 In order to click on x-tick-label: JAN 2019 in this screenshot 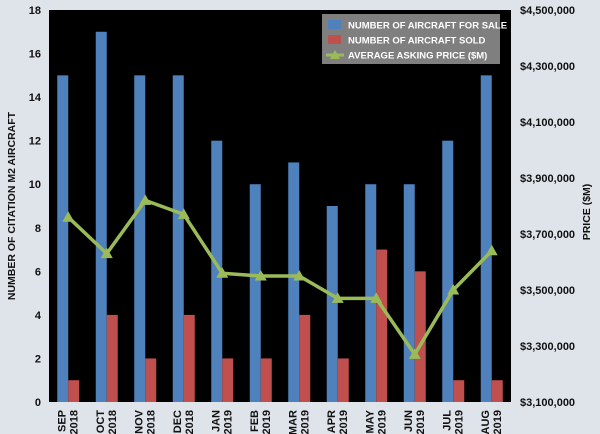, I will do `click(222, 422)`.